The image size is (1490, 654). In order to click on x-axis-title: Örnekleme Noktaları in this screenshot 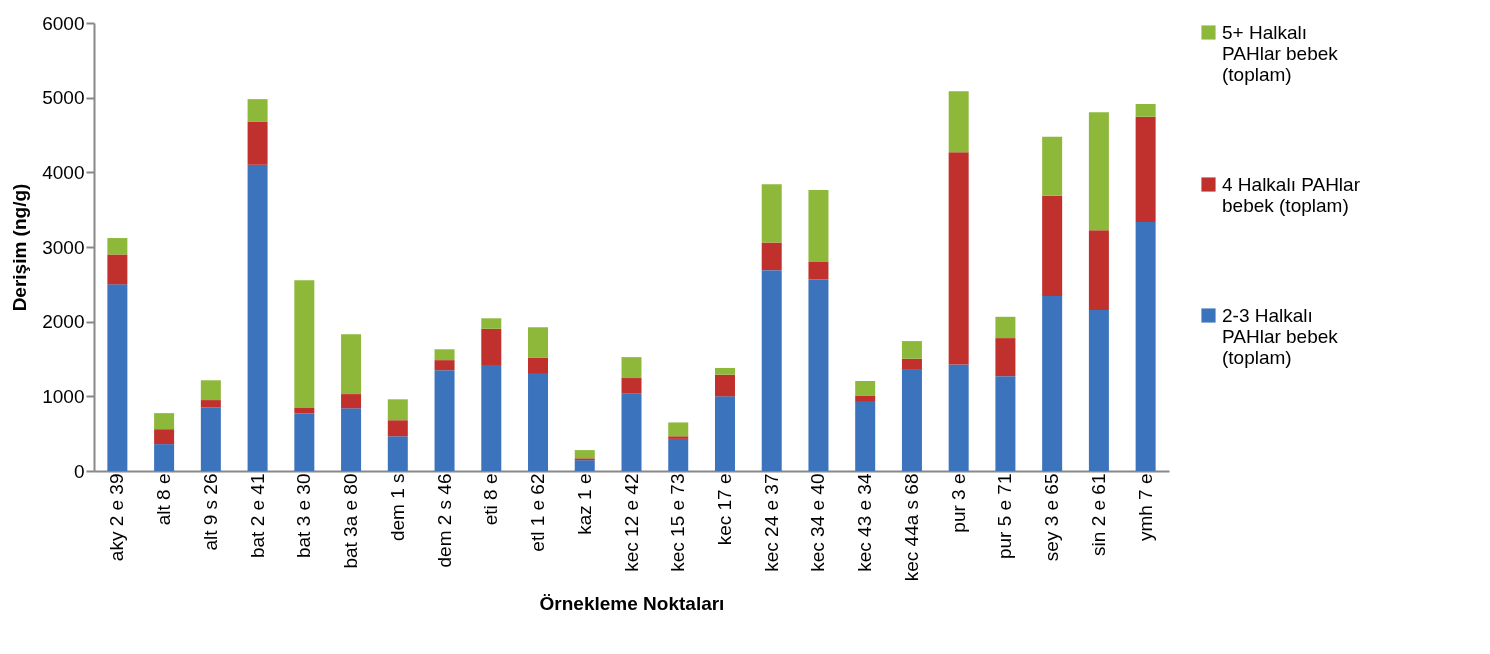, I will do `click(632, 604)`.